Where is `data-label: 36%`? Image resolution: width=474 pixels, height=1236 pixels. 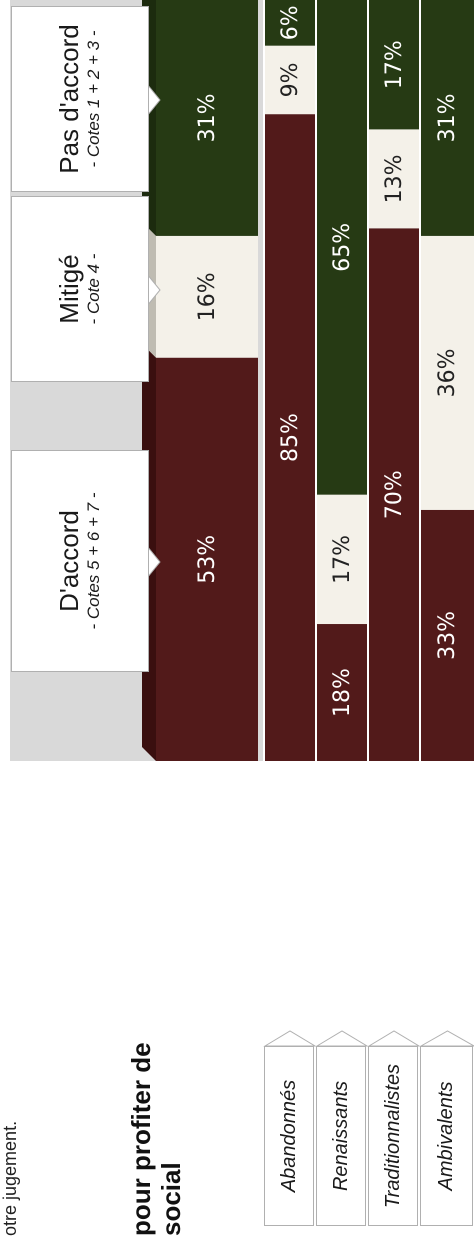 data-label: 36% is located at coordinates (447, 373).